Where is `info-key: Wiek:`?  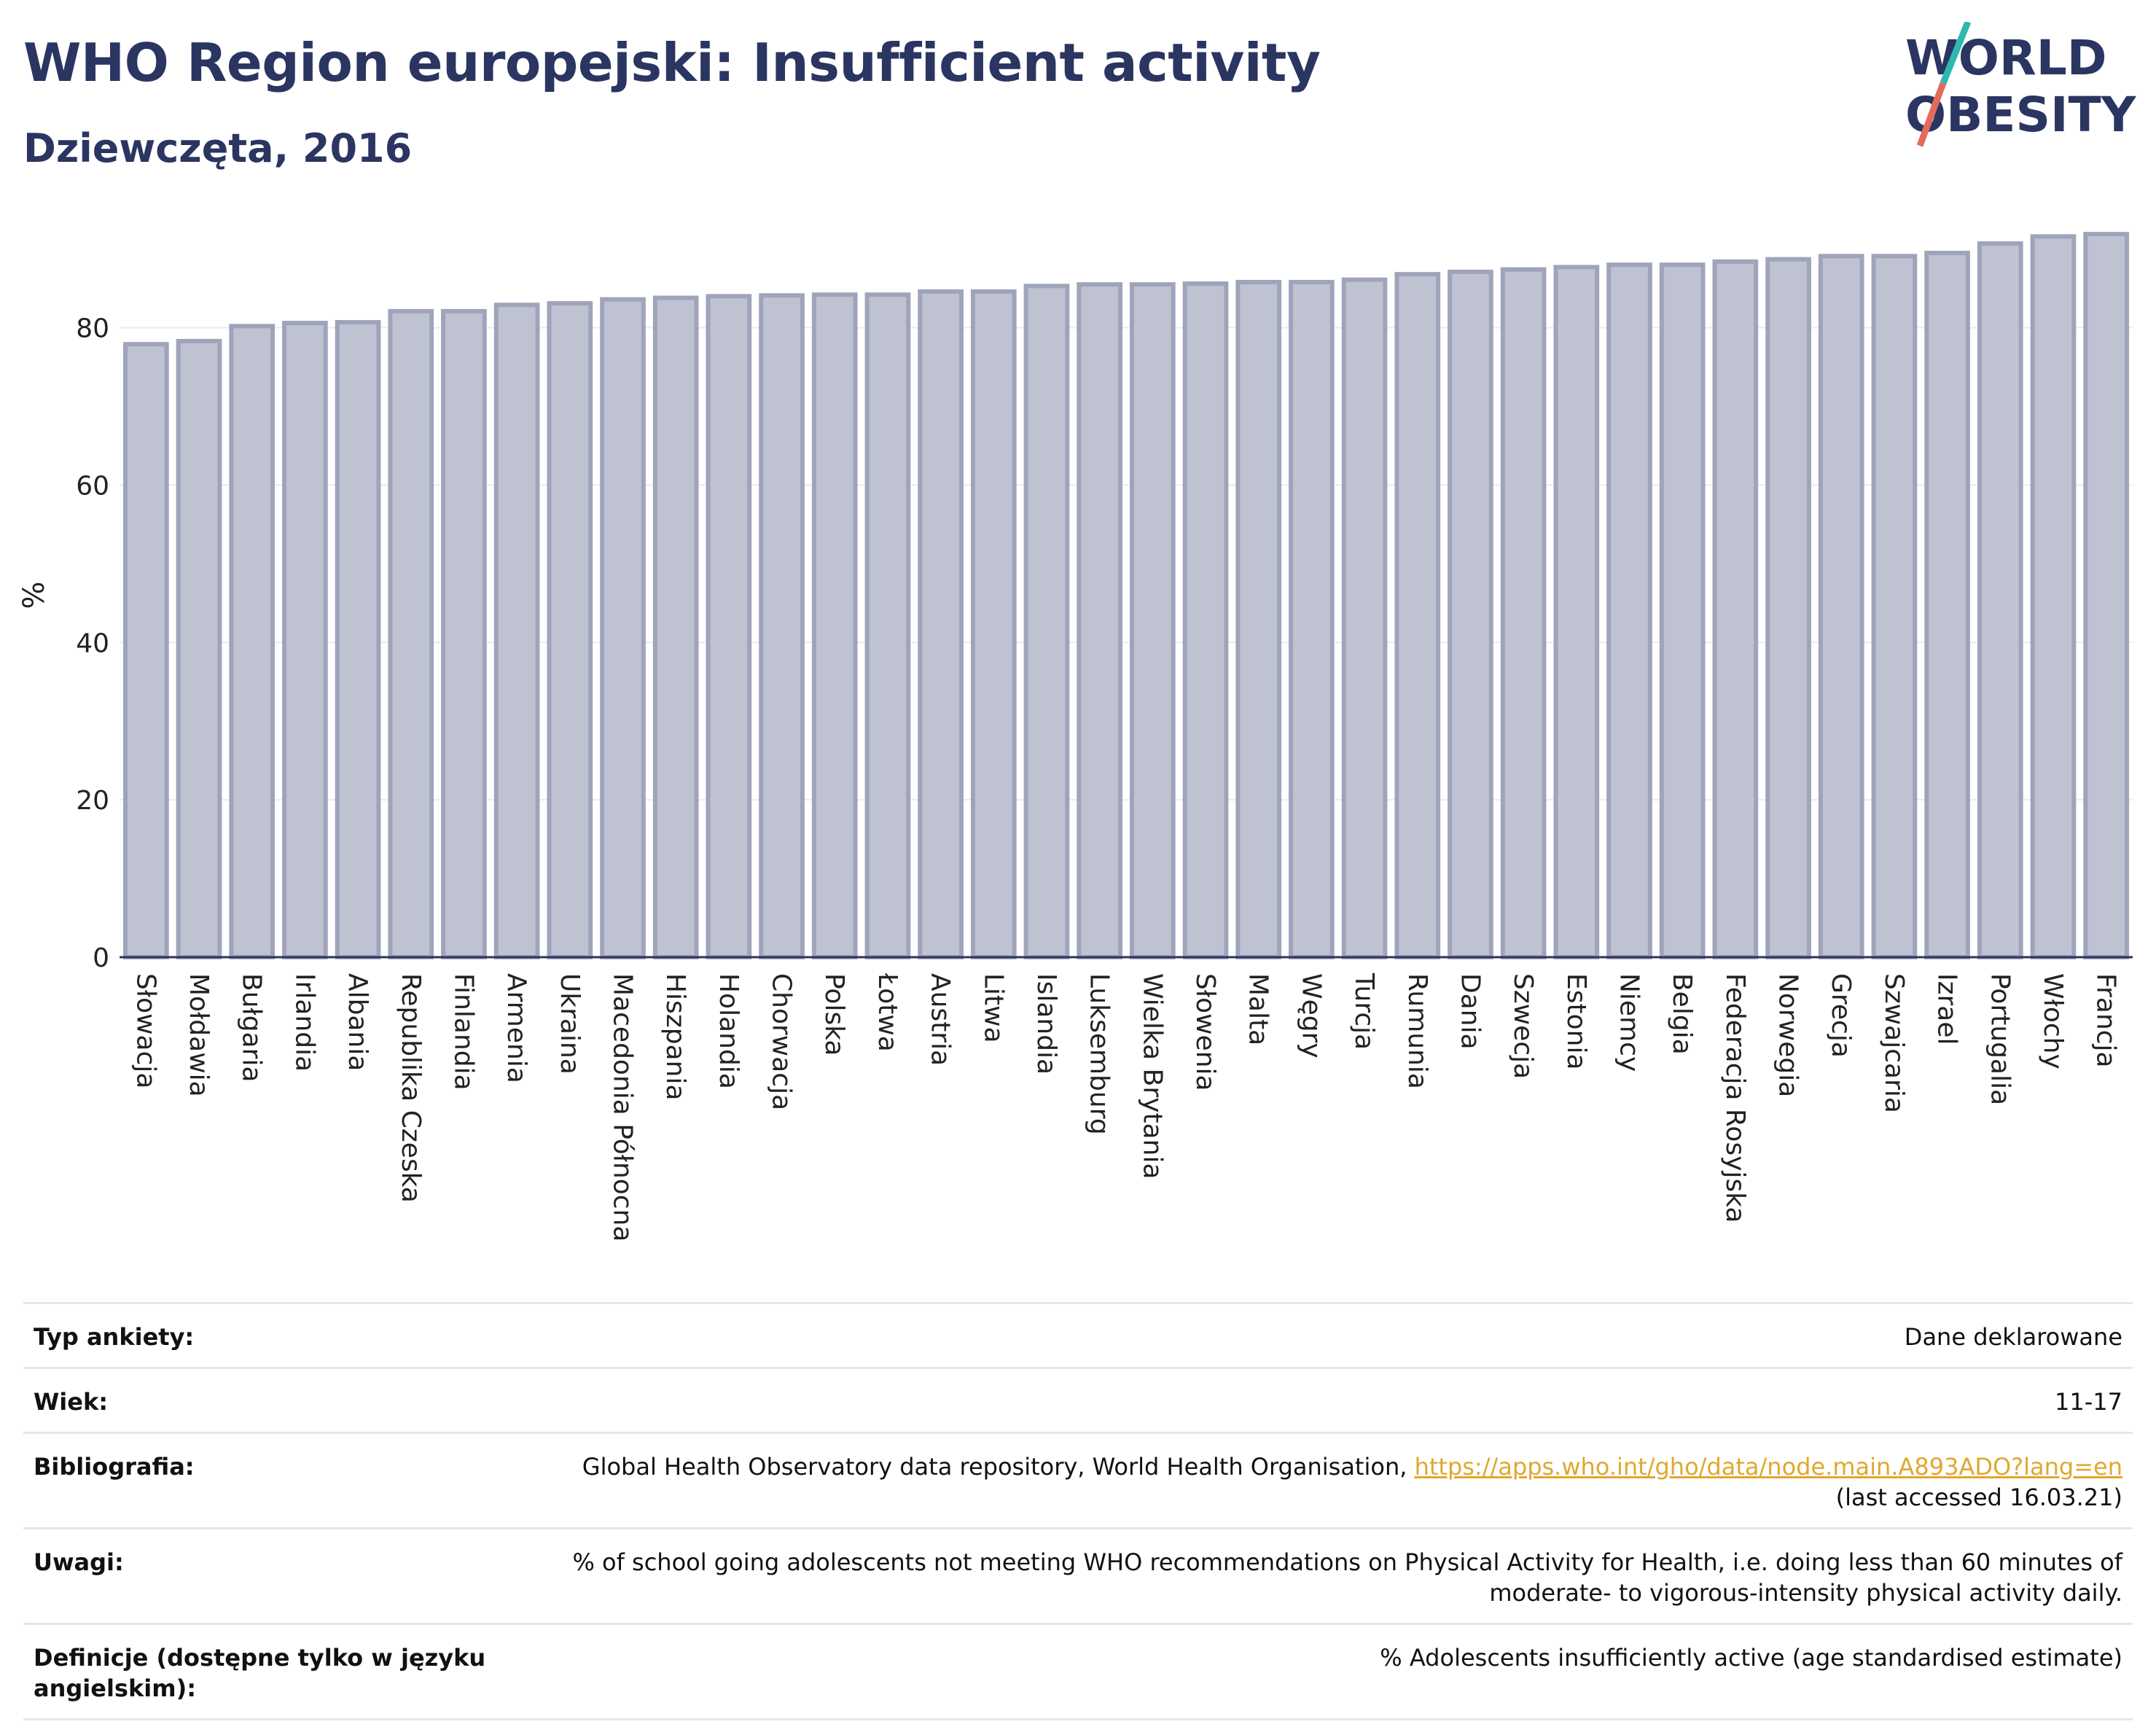 info-key: Wiek: is located at coordinates (71, 1402).